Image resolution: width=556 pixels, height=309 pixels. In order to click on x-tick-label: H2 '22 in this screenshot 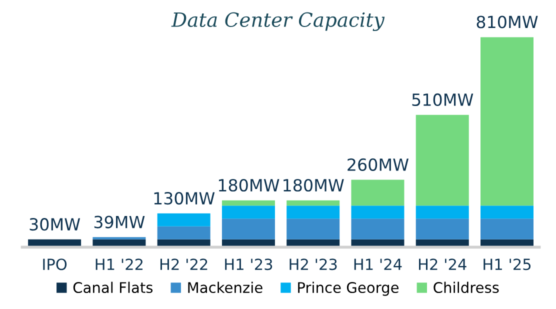, I will do `click(184, 264)`.